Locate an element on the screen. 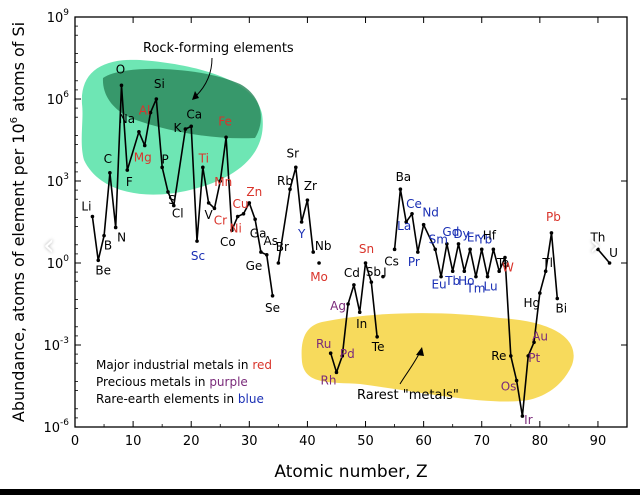 The image size is (640, 495). data-point-ba is located at coordinates (400, 189).